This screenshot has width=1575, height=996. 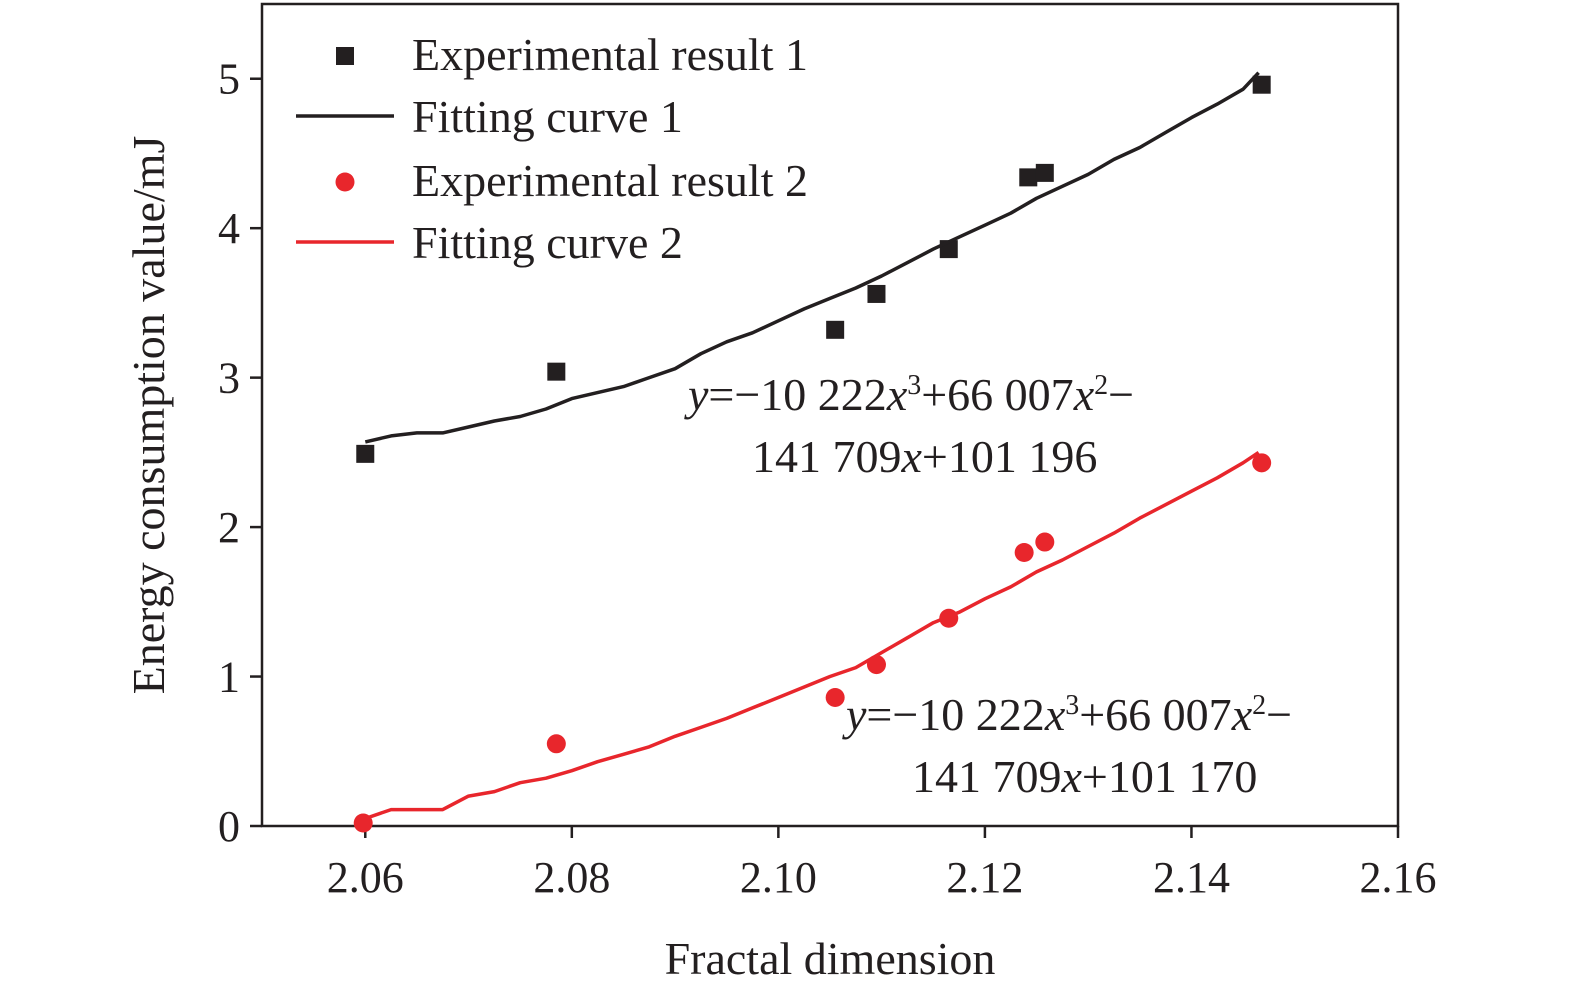 What do you see at coordinates (229, 677) in the screenshot?
I see `y-tick-label: 1` at bounding box center [229, 677].